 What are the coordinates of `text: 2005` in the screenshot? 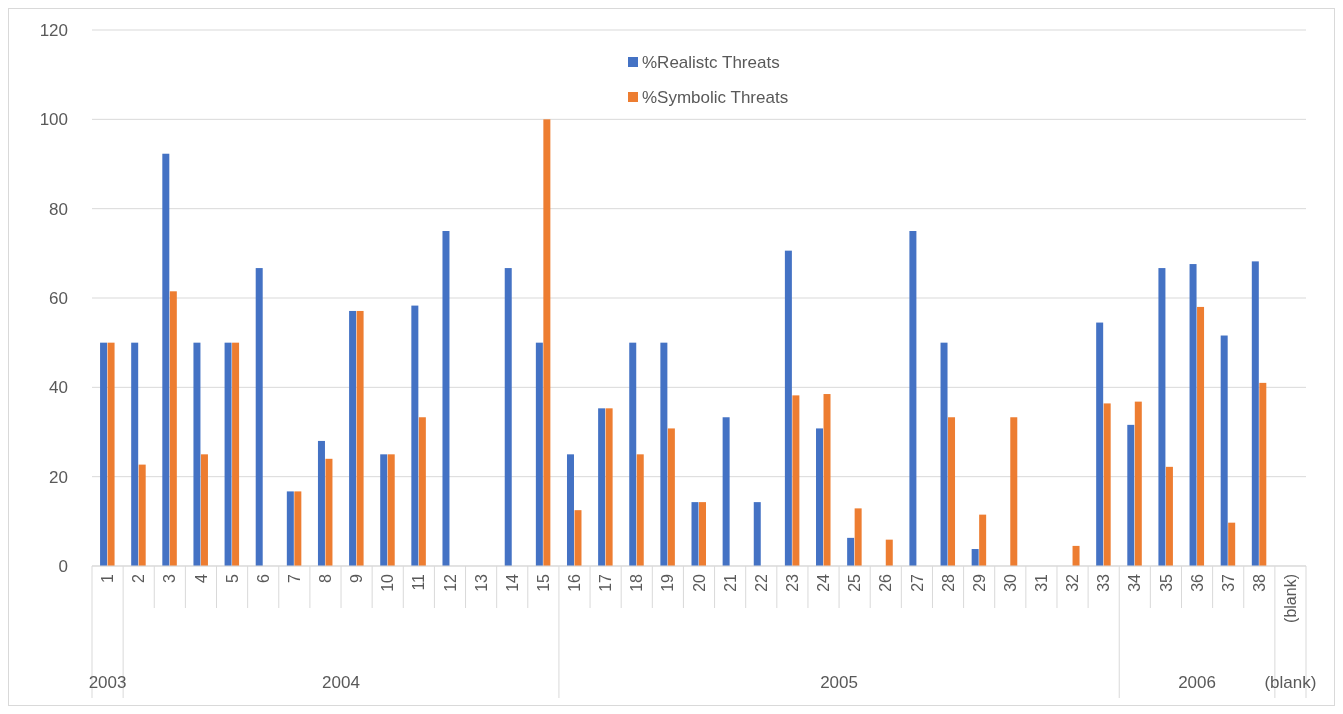 It's located at (839, 682).